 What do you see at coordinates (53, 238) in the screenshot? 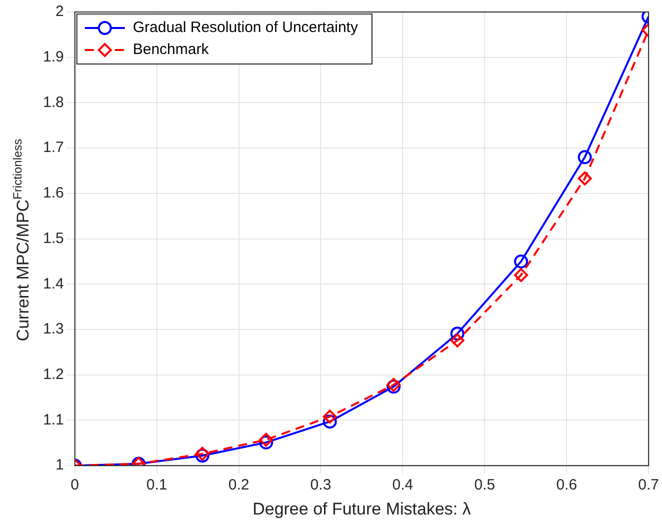
I see `y-tick-label: 1.5` at bounding box center [53, 238].